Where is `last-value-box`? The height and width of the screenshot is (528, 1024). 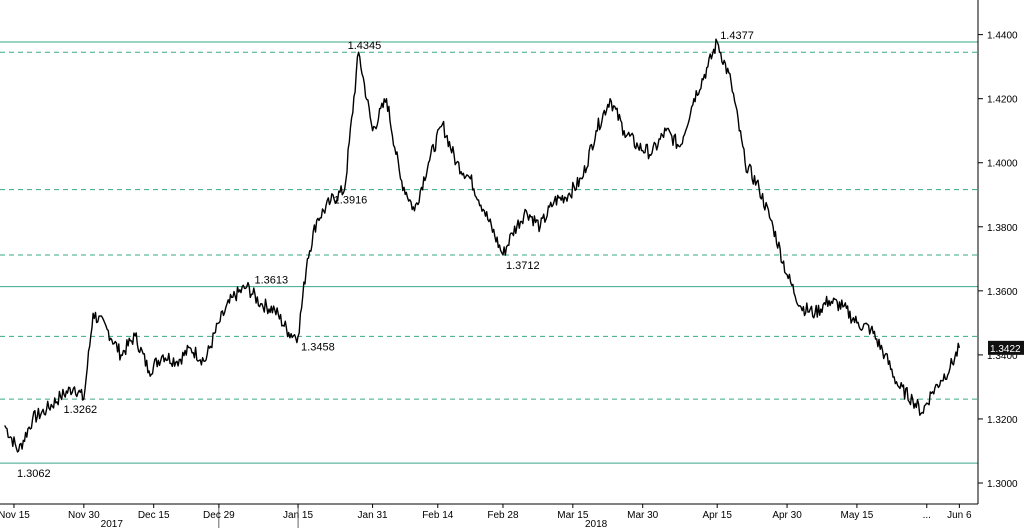
last-value-box is located at coordinates (1006, 347).